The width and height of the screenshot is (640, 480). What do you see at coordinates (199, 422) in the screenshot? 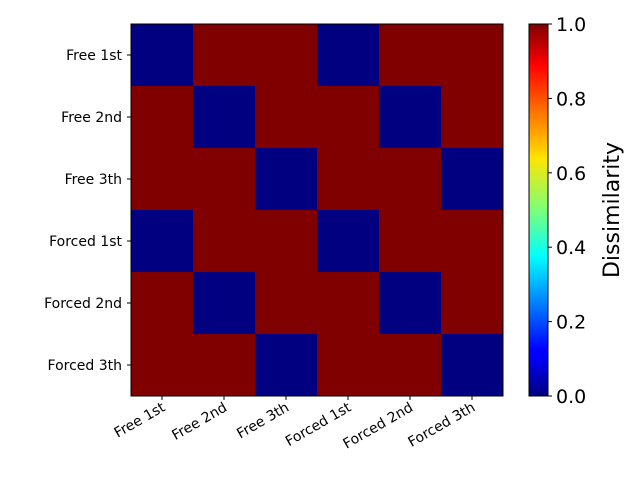
I see `column-tick-label: Free 2nd` at bounding box center [199, 422].